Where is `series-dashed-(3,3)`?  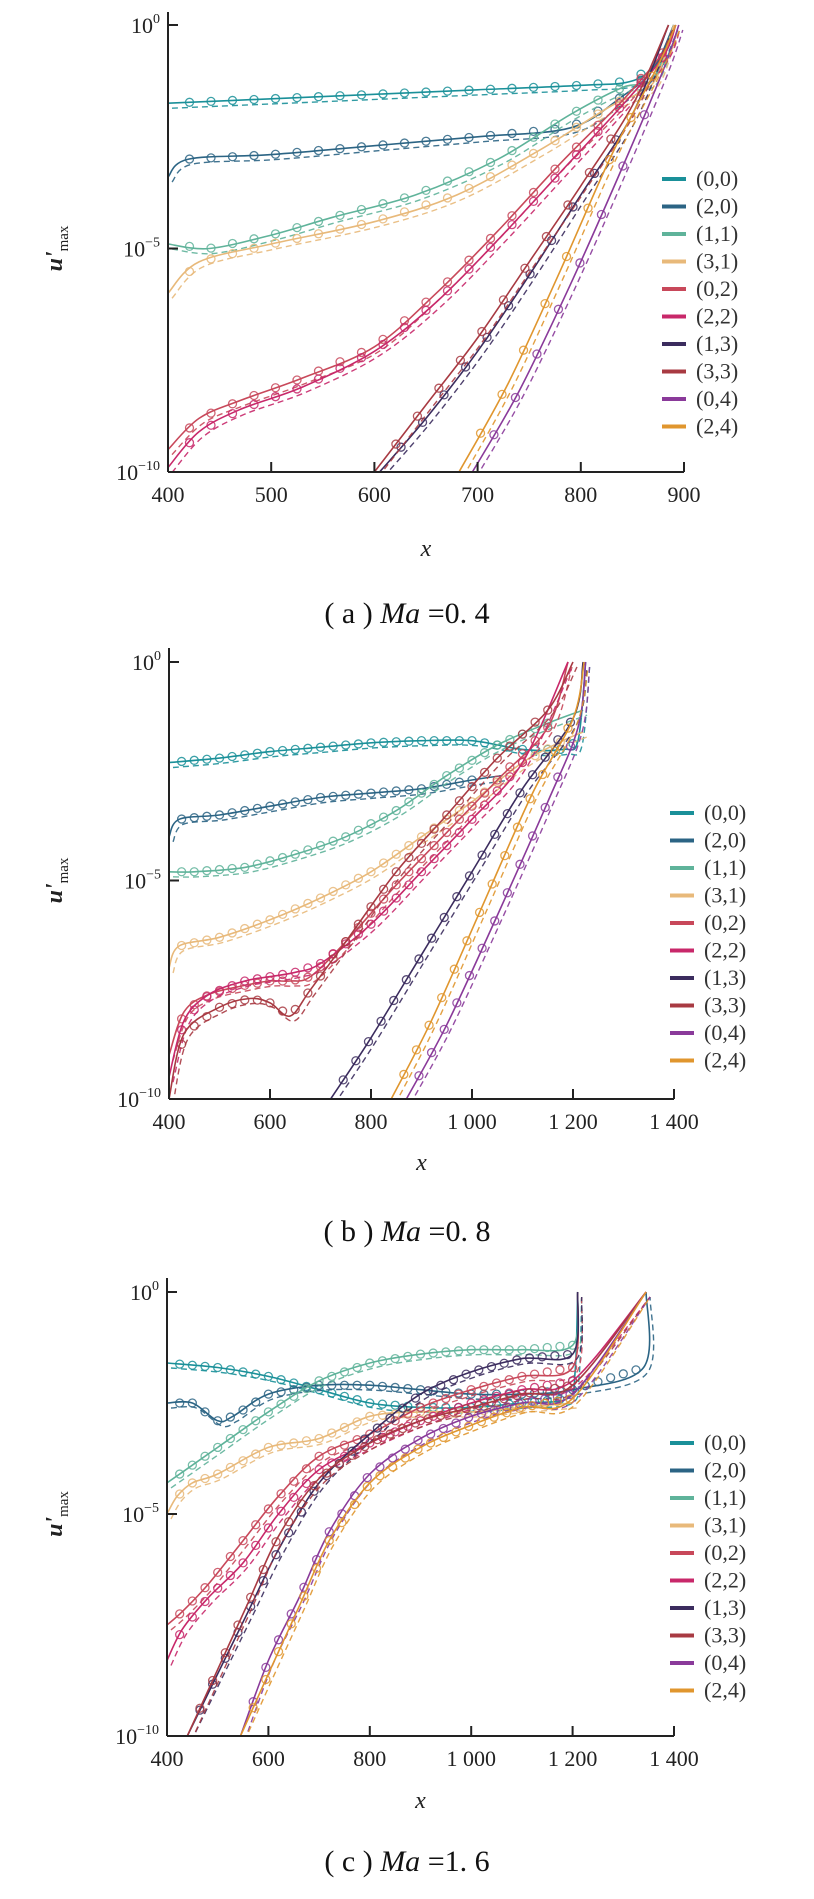
series-dashed-(3,3) is located at coordinates (421, 1516).